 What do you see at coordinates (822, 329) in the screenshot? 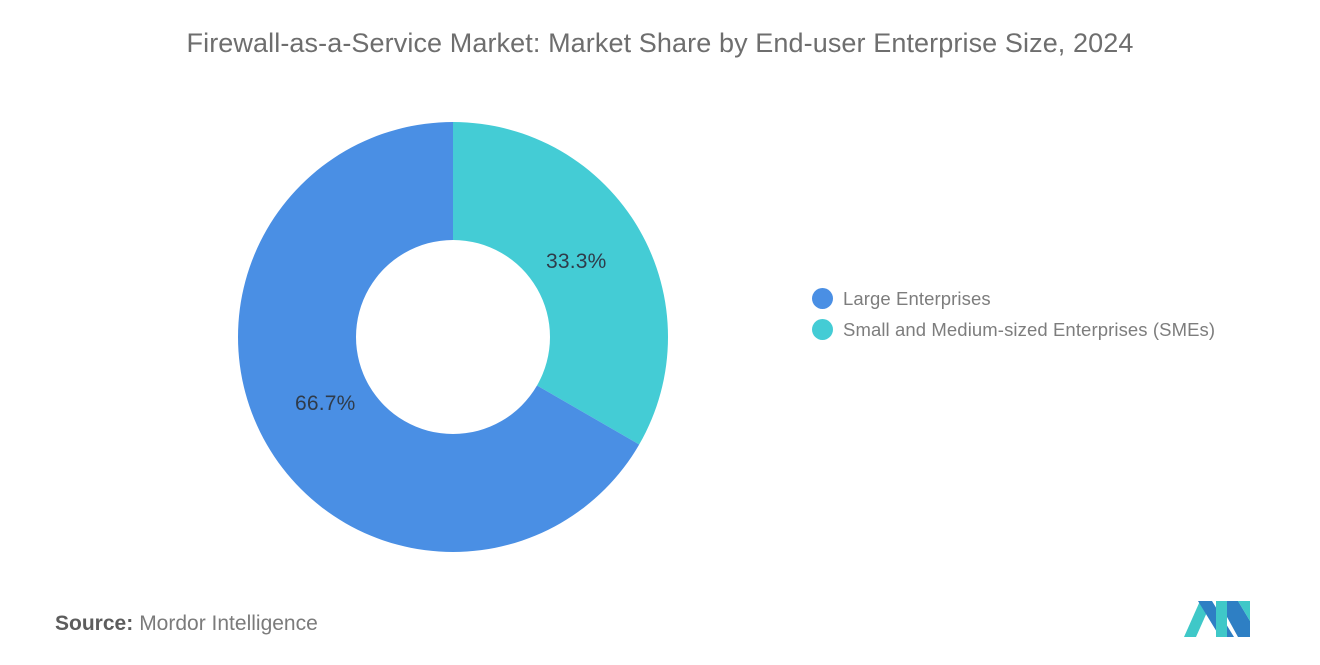
I see `legend-swatch-icon-smes` at bounding box center [822, 329].